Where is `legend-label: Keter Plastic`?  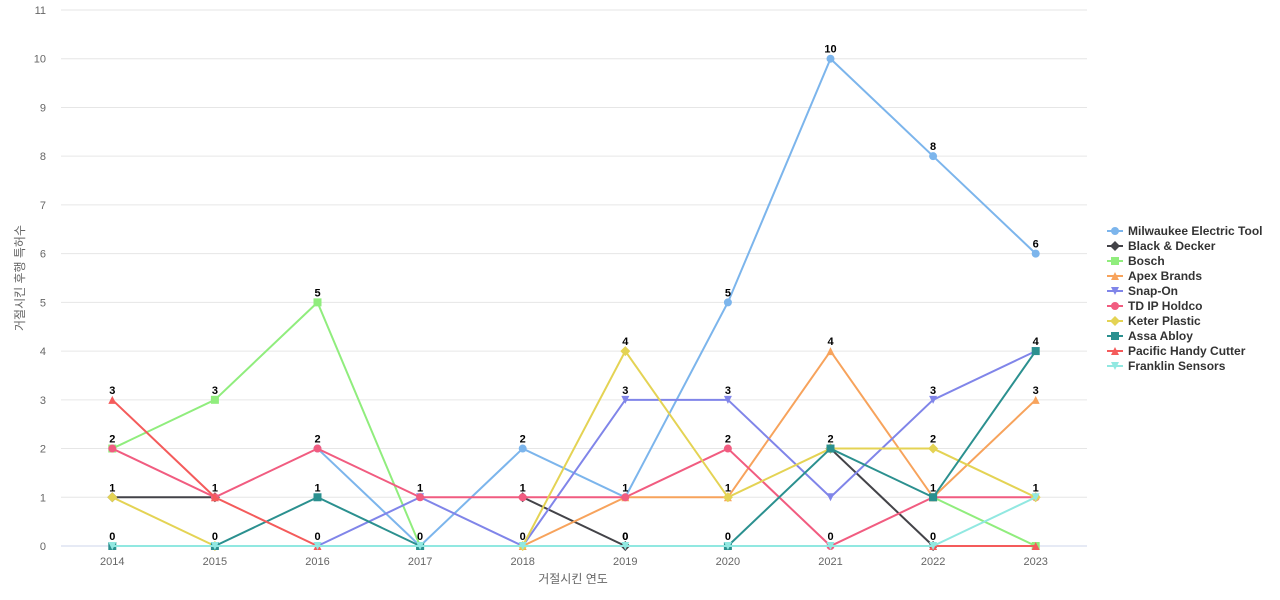
legend-label: Keter Plastic is located at coordinates (1164, 321).